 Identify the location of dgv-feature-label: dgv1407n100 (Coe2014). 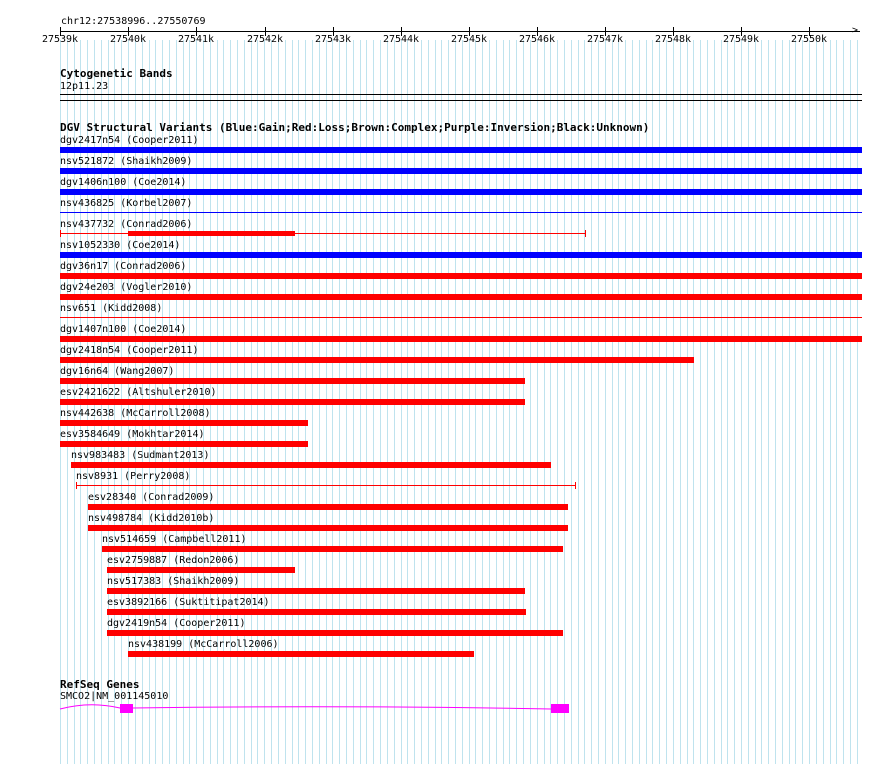
(123, 329).